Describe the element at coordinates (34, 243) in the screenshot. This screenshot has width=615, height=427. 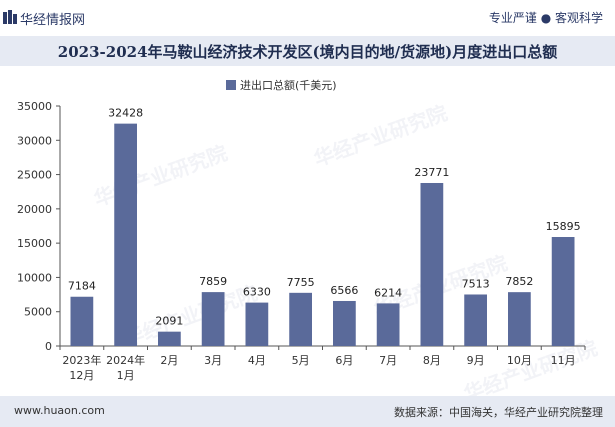
I see `y-tick-label: 15000` at that location.